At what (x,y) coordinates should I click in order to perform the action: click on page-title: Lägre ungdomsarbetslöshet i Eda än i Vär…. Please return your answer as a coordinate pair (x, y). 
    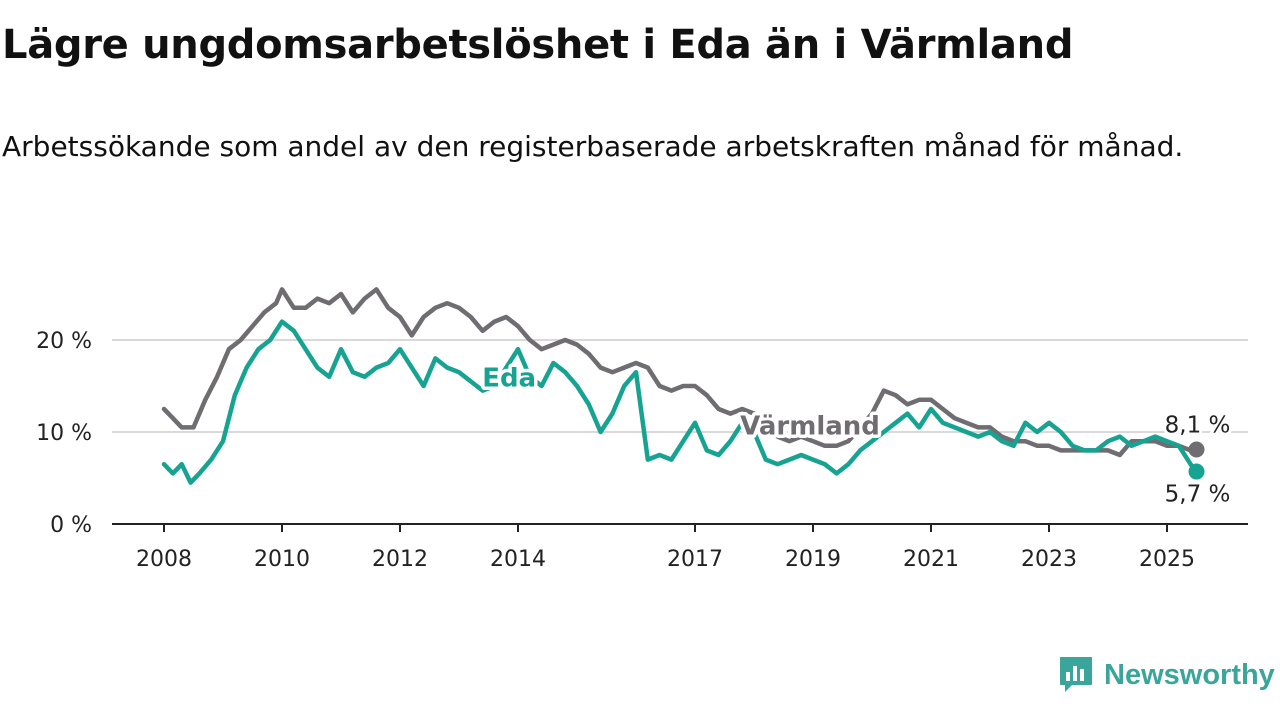
    Looking at the image, I should click on (538, 45).